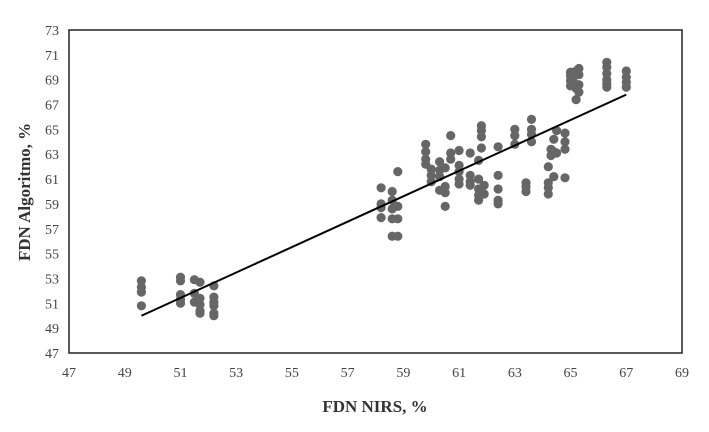 The width and height of the screenshot is (709, 432). Describe the element at coordinates (125, 373) in the screenshot. I see `x-tick-label: 49` at that location.